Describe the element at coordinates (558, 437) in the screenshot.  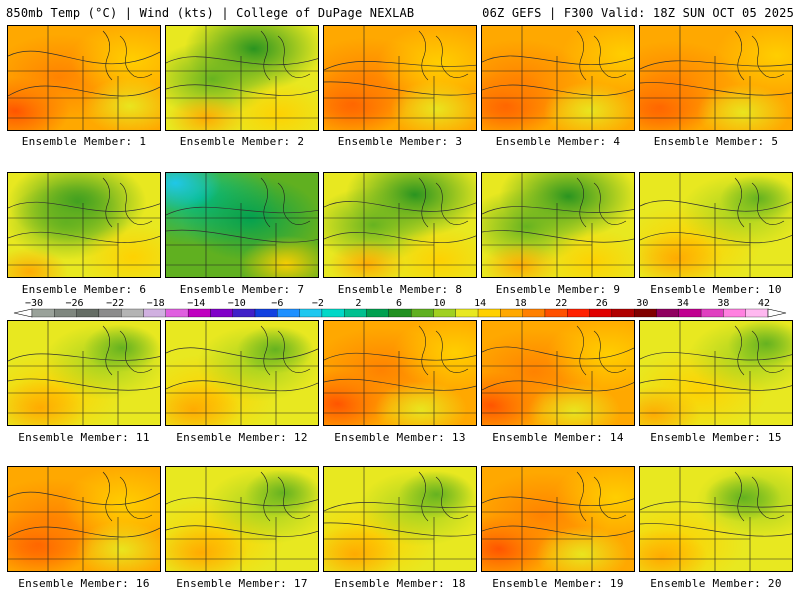
I see `ensemble-member-label: Ensemble Member: 14` at that location.